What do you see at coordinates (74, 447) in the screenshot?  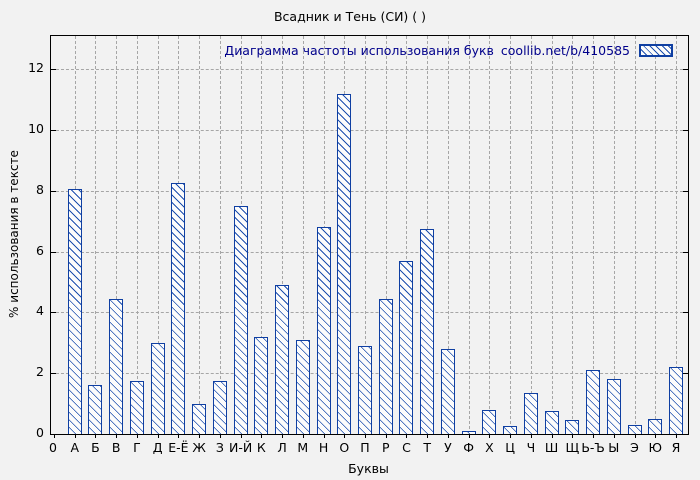 I see `x-tick-label-А: А` at bounding box center [74, 447].